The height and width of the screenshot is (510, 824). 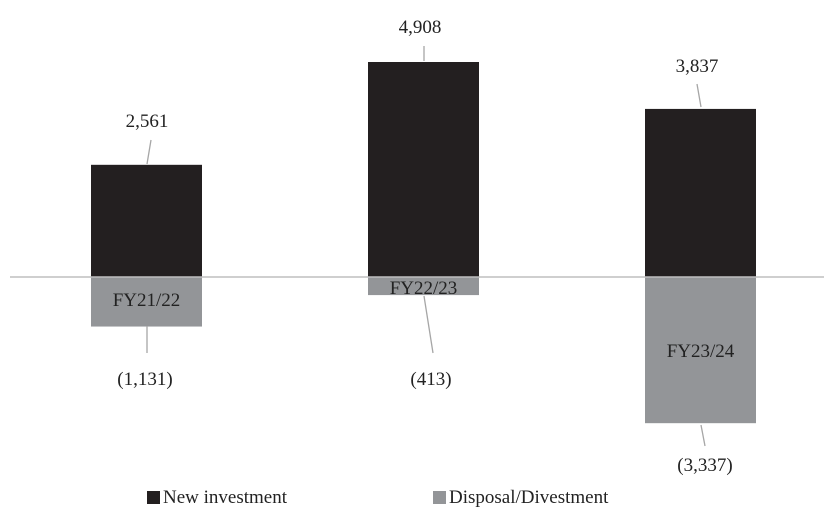 I want to click on legend-label-disposal: Disposal/Divestment, so click(x=529, y=497).